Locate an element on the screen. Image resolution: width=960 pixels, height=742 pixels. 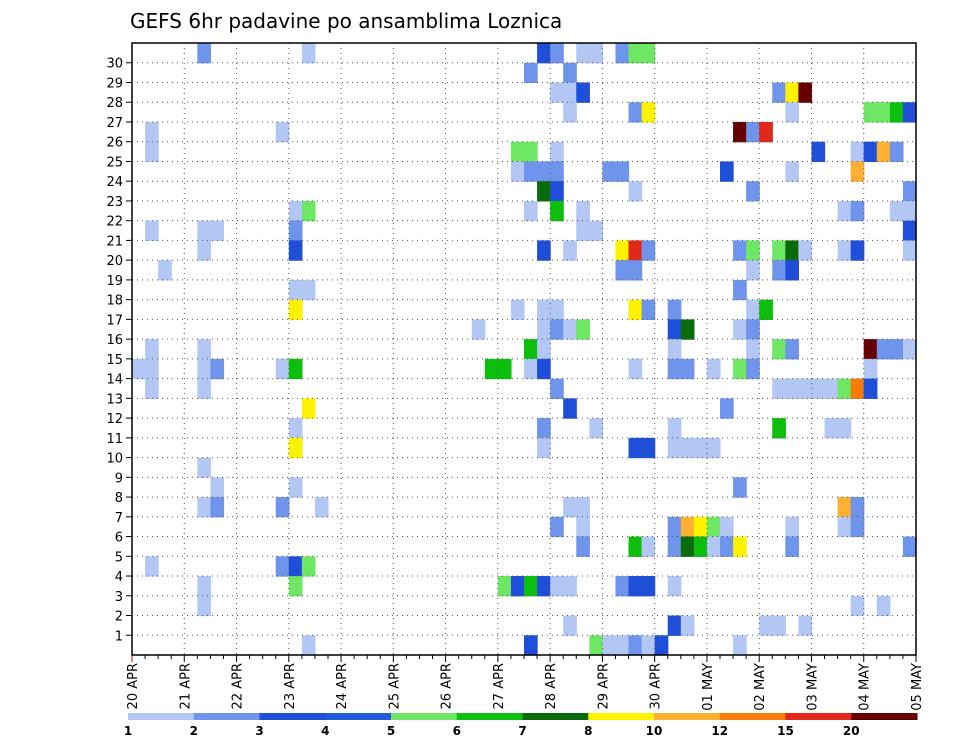
legend-label: 6 is located at coordinates (457, 731).